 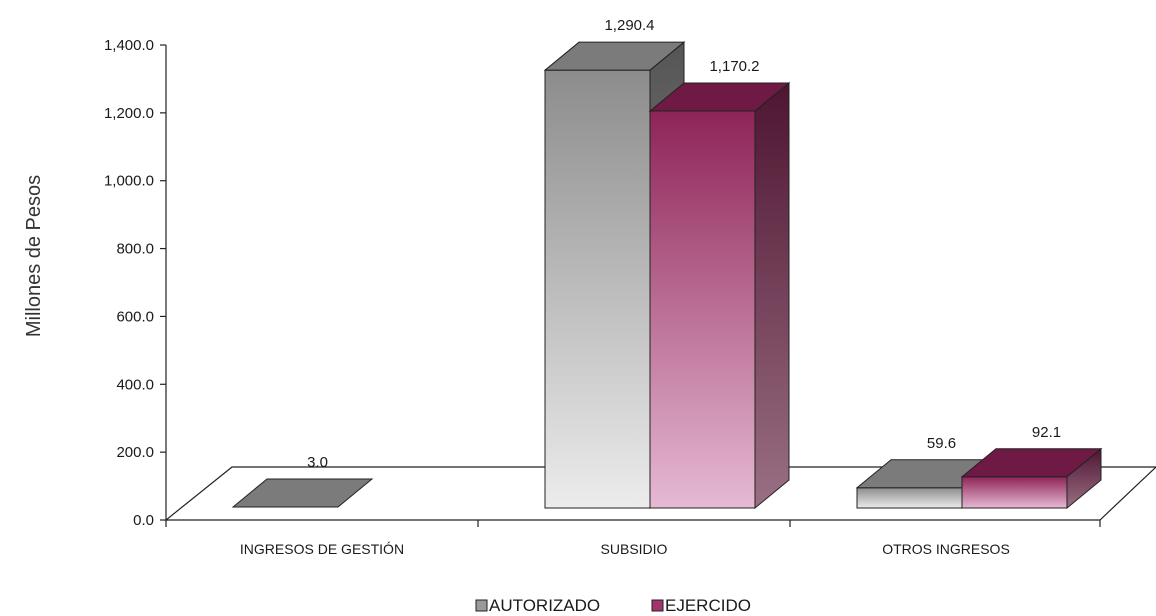 I want to click on y-tick-label: 1,000.0, so click(x=129, y=181).